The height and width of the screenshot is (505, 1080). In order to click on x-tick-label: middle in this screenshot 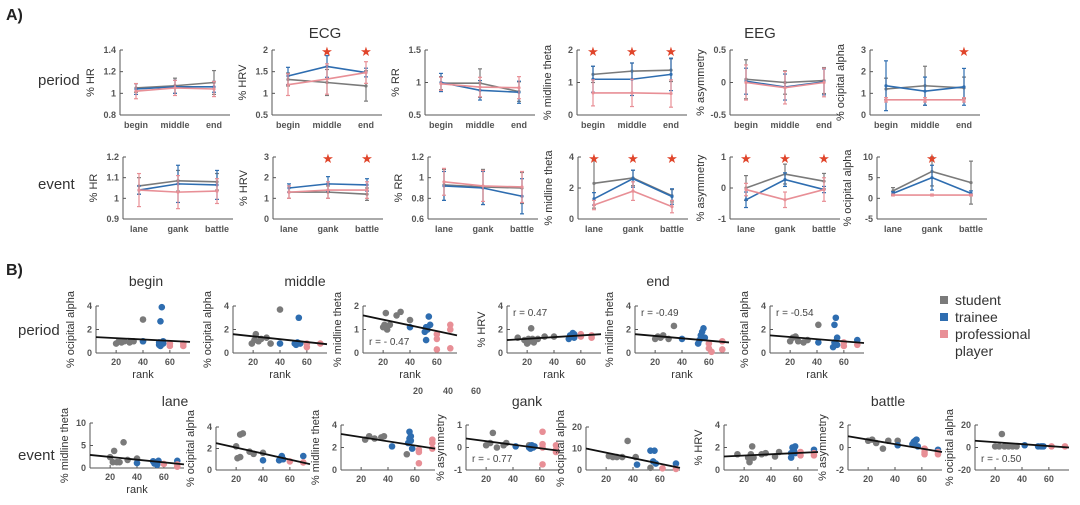, I will do `click(479, 125)`.